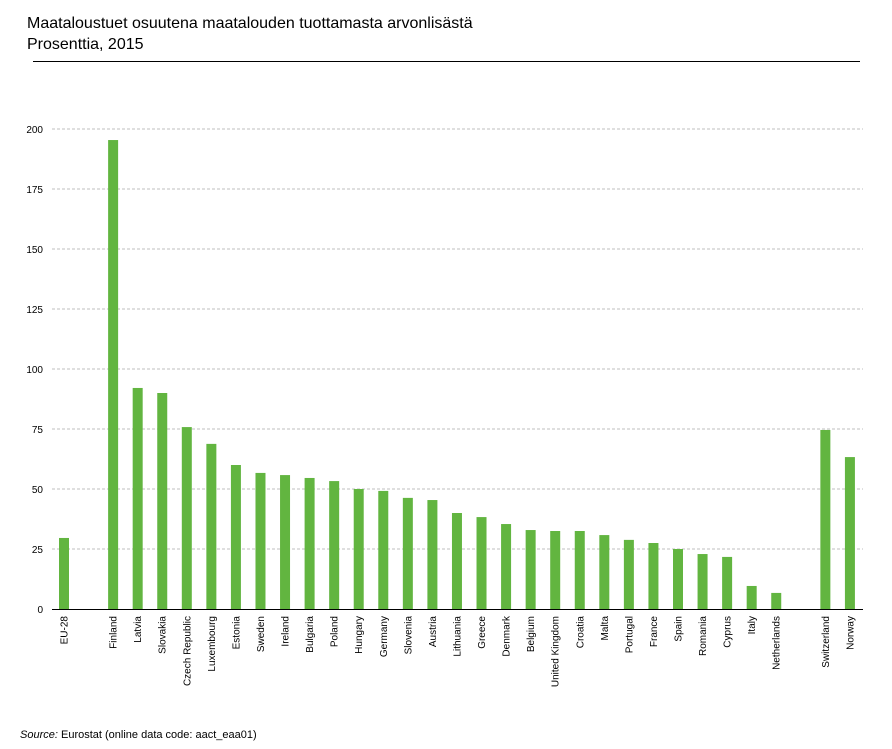 The width and height of the screenshot is (892, 749). Describe the element at coordinates (728, 632) in the screenshot. I see `x-tick-label: Cyprus` at that location.